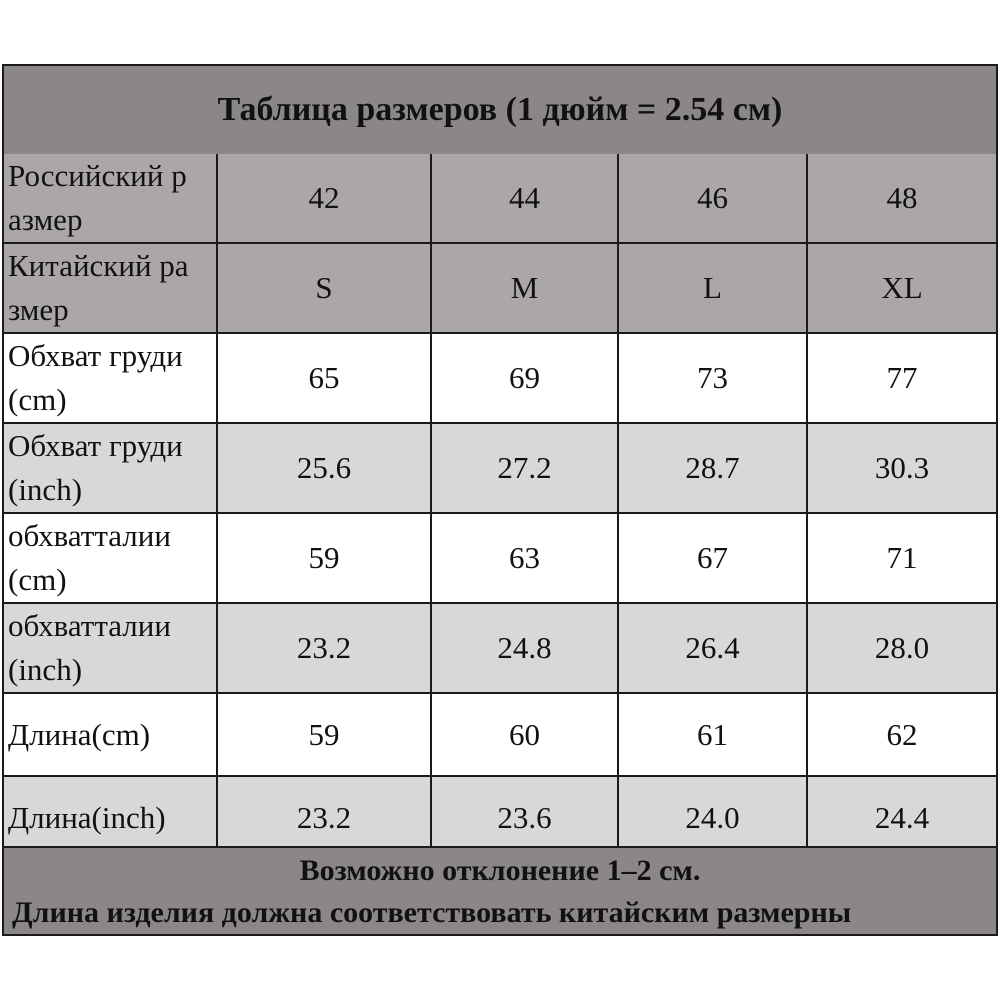  What do you see at coordinates (524, 558) in the screenshot?
I see `measure-cell: 63` at bounding box center [524, 558].